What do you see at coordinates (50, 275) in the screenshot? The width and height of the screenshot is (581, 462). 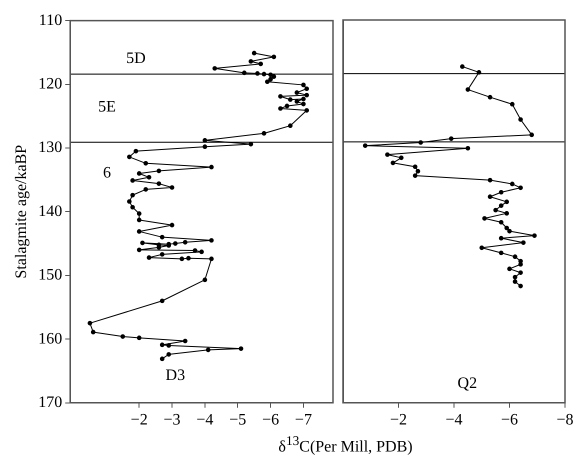 I see `y-tick-label: 150` at bounding box center [50, 275].